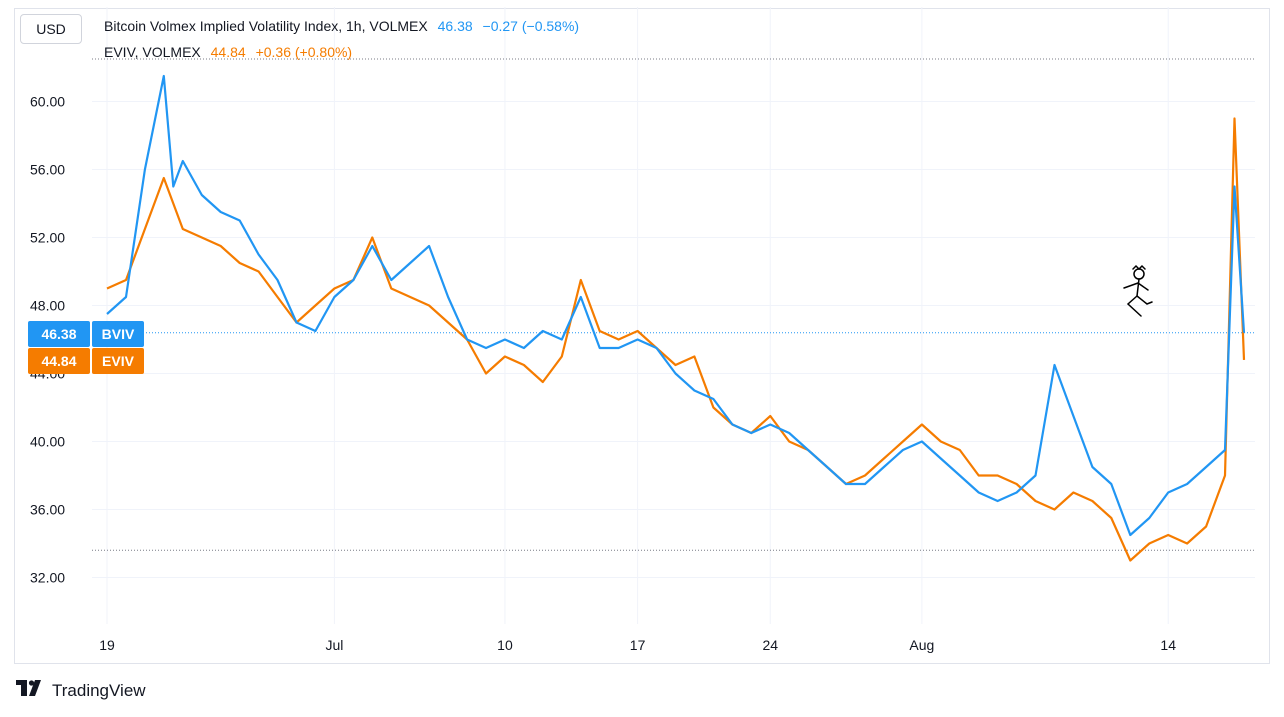  I want to click on x-tick-label: 17, so click(638, 645).